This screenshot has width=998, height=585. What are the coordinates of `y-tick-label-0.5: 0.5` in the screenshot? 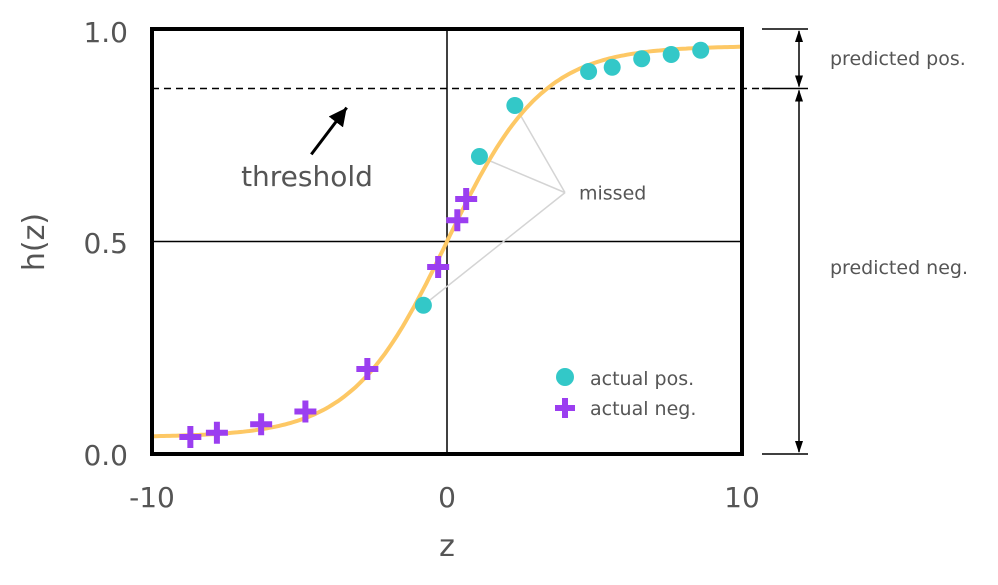 It's located at (105, 243).